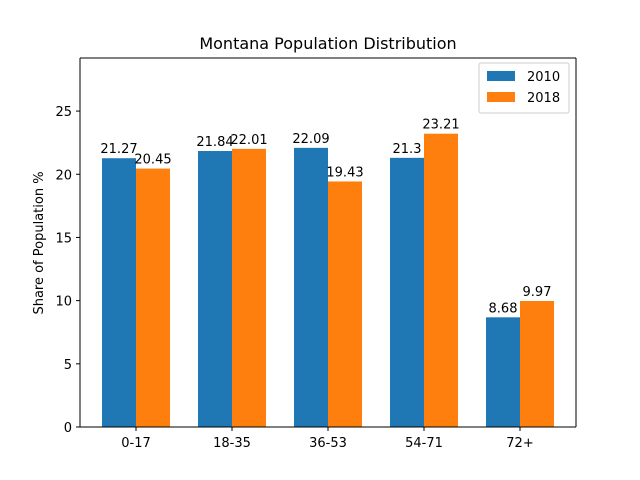 The width and height of the screenshot is (640, 480). Describe the element at coordinates (537, 292) in the screenshot. I see `data-label-2018-72+: 9.97` at that location.